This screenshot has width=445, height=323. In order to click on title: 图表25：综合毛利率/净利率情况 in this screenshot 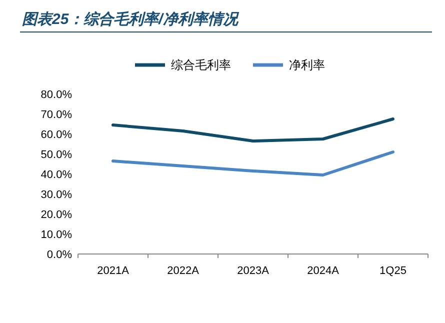, I will do `click(130, 19)`.